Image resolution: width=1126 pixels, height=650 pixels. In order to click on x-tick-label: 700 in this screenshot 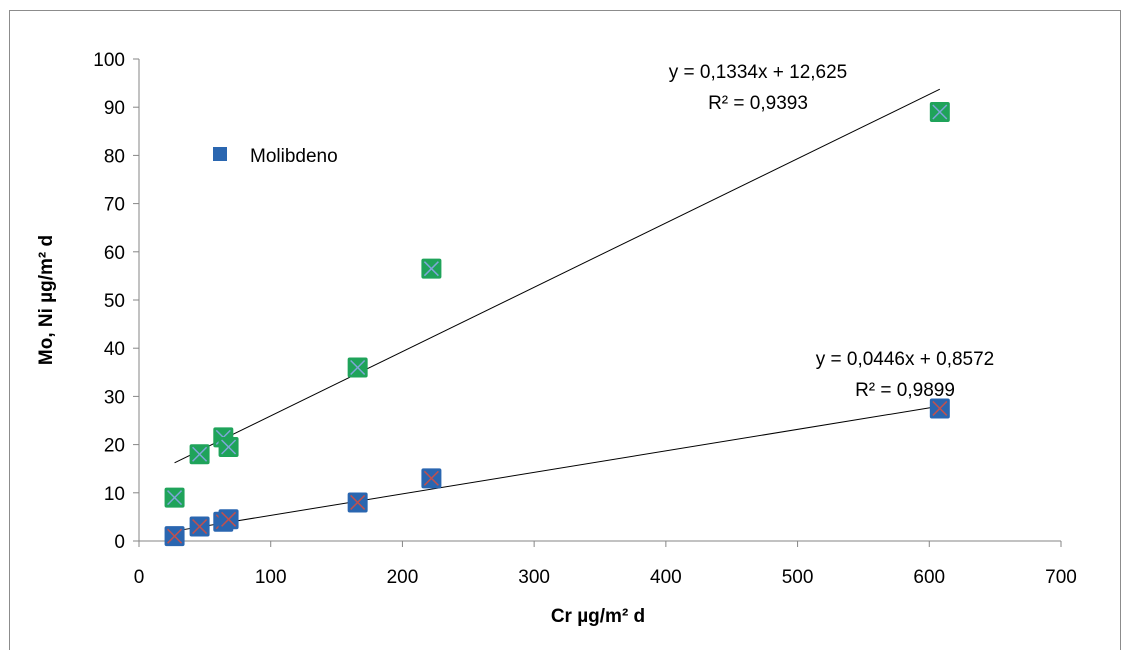, I will do `click(1061, 577)`.